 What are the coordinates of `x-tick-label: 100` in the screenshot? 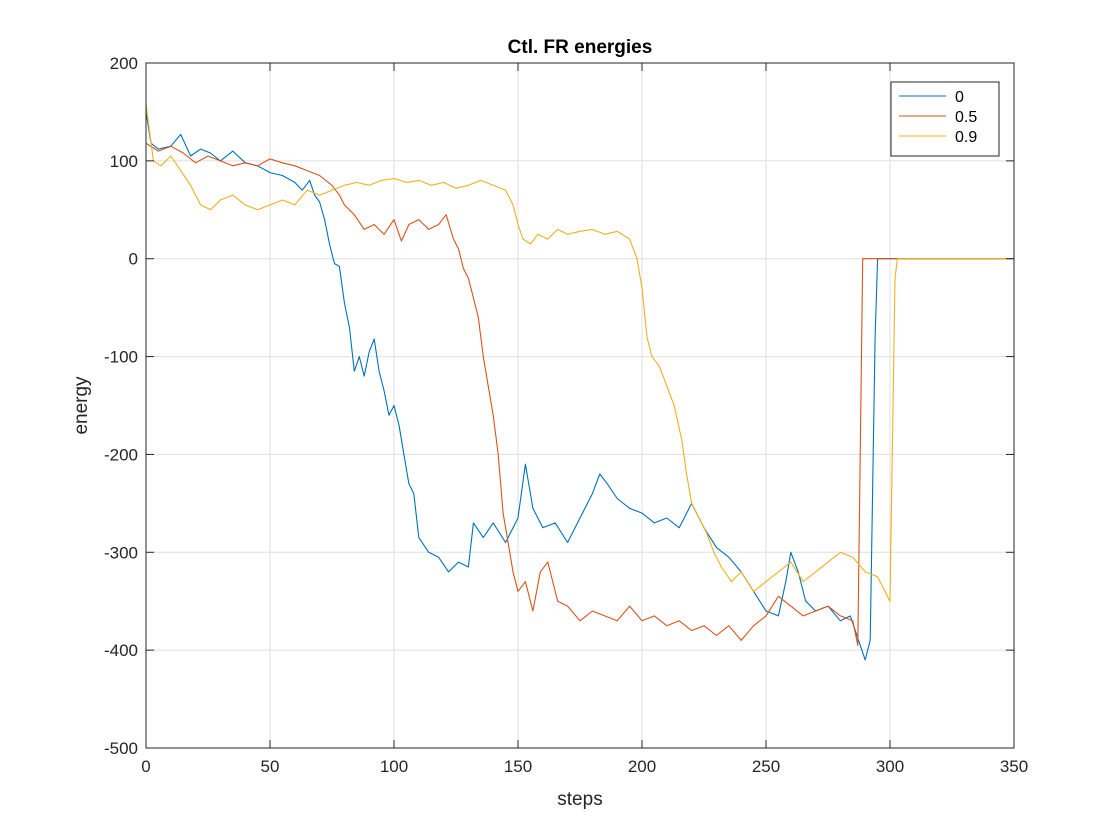 It's located at (394, 766).